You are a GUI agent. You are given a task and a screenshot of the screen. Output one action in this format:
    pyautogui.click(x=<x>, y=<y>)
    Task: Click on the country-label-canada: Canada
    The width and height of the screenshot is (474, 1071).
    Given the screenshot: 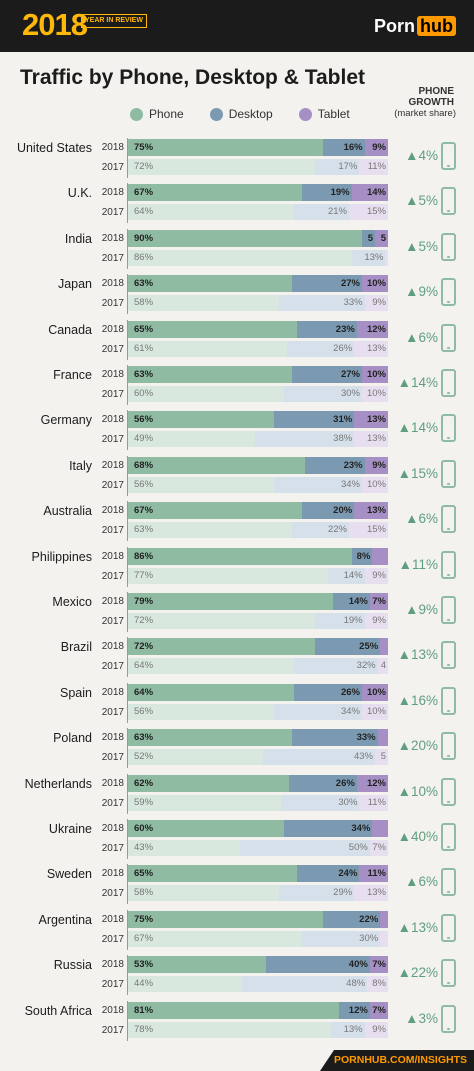 What is the action you would take?
    pyautogui.click(x=70, y=329)
    